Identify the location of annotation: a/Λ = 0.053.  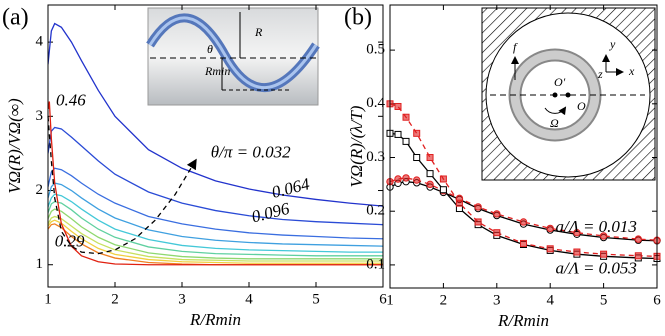
(596, 268).